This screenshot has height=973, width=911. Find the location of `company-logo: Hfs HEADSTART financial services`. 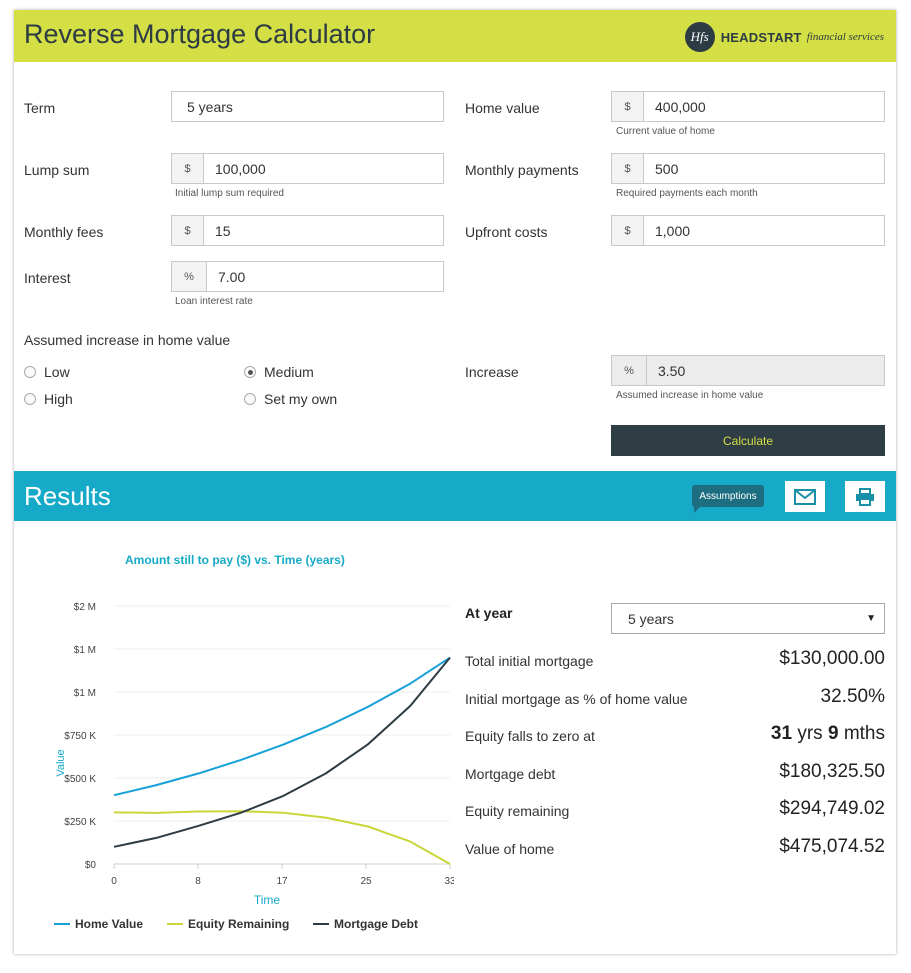

company-logo: Hfs HEADSTART financial services is located at coordinates (784, 37).